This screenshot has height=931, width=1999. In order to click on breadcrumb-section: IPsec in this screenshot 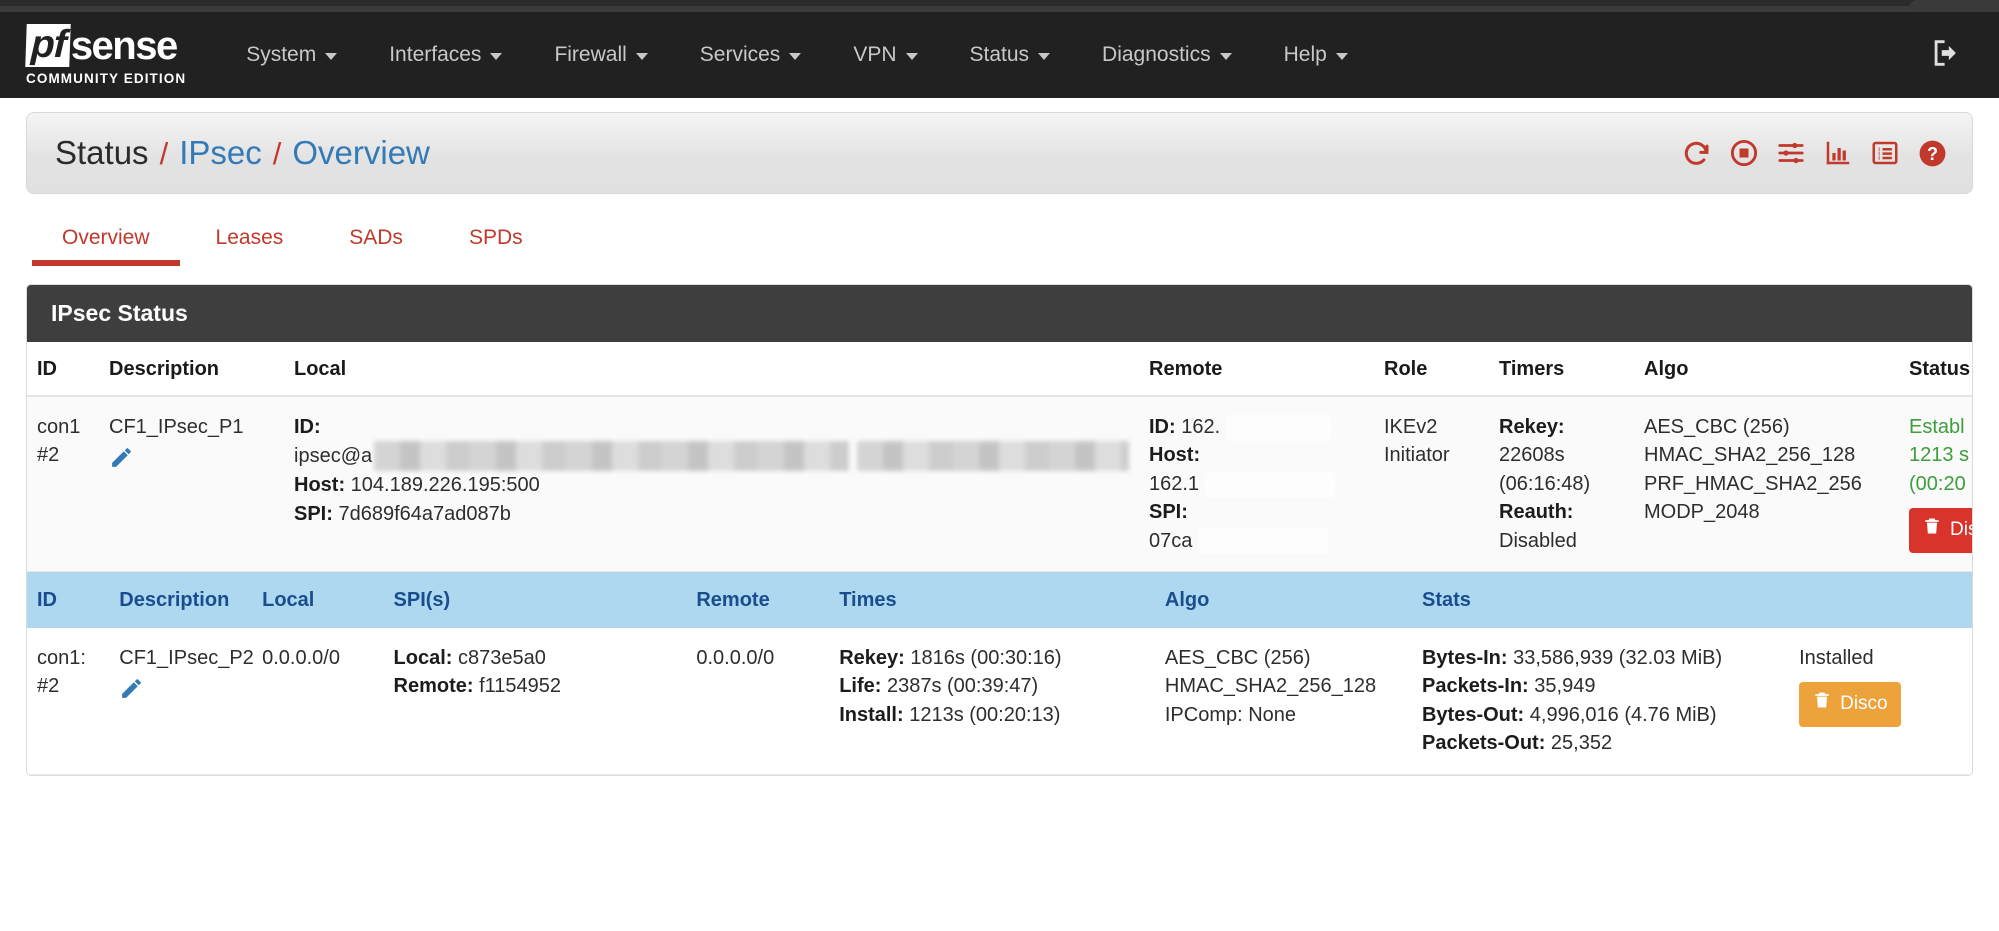, I will do `click(220, 152)`.